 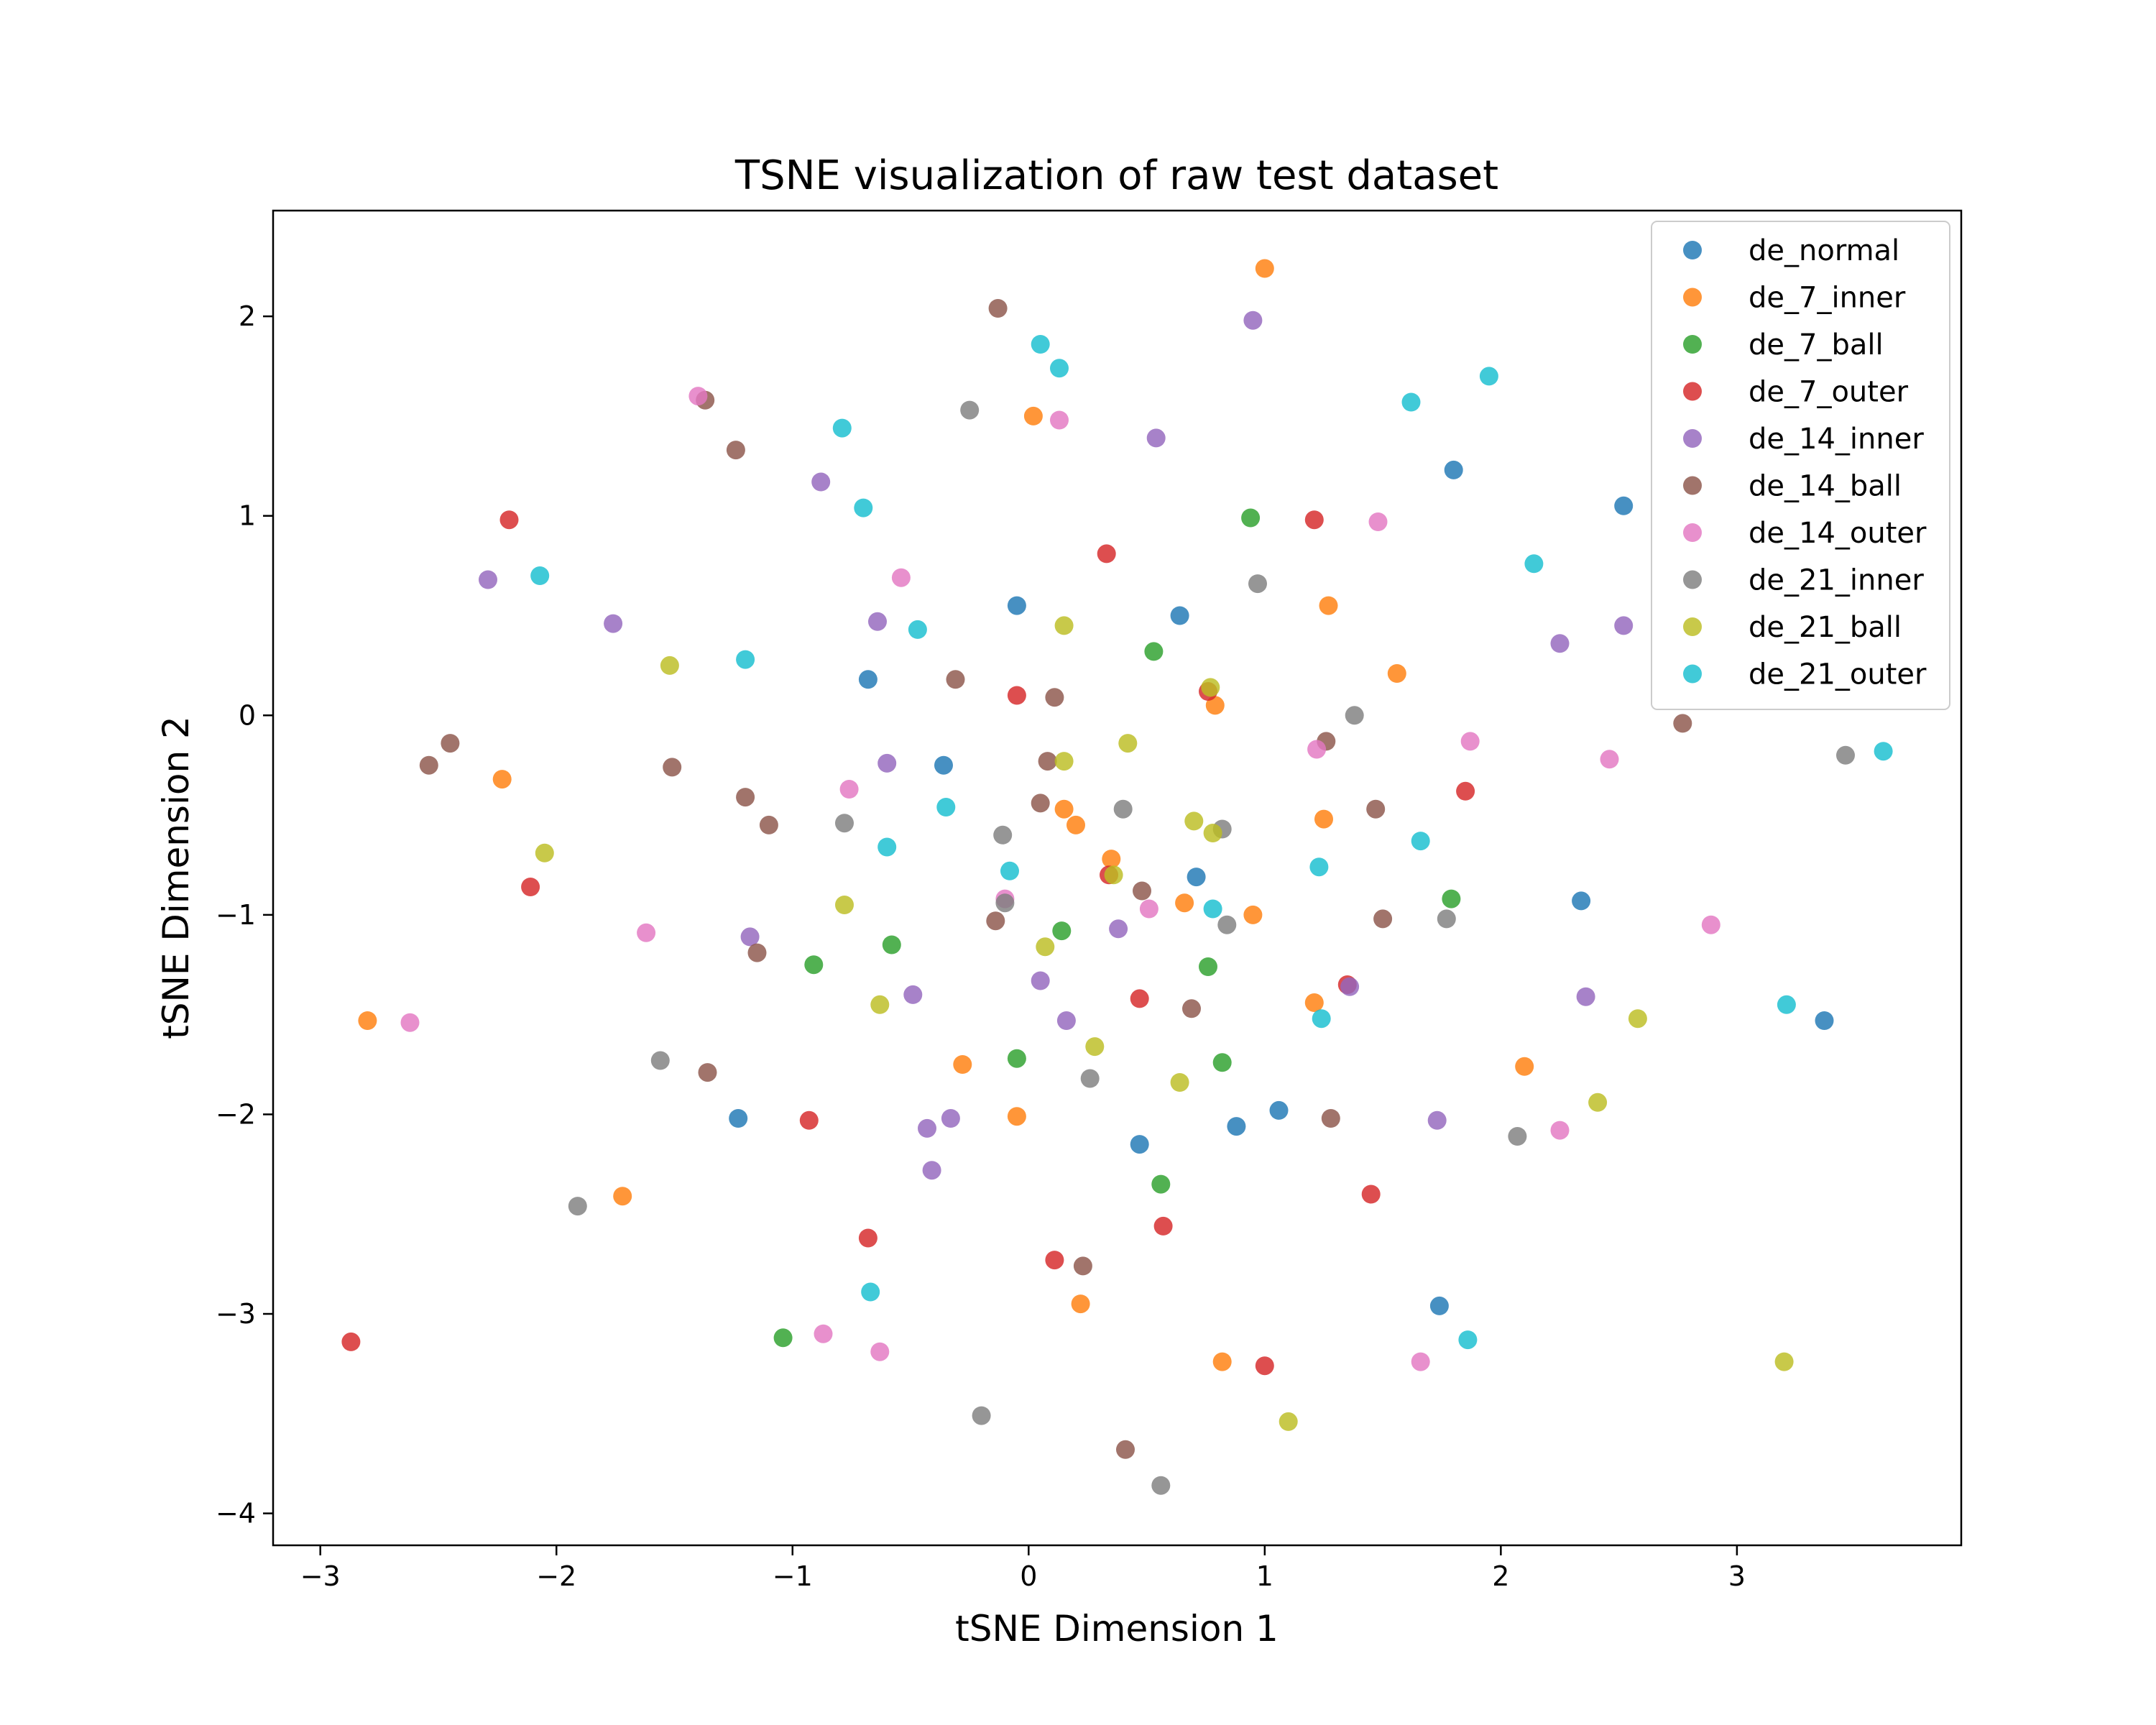 What do you see at coordinates (1800, 465) in the screenshot?
I see `legend-box` at bounding box center [1800, 465].